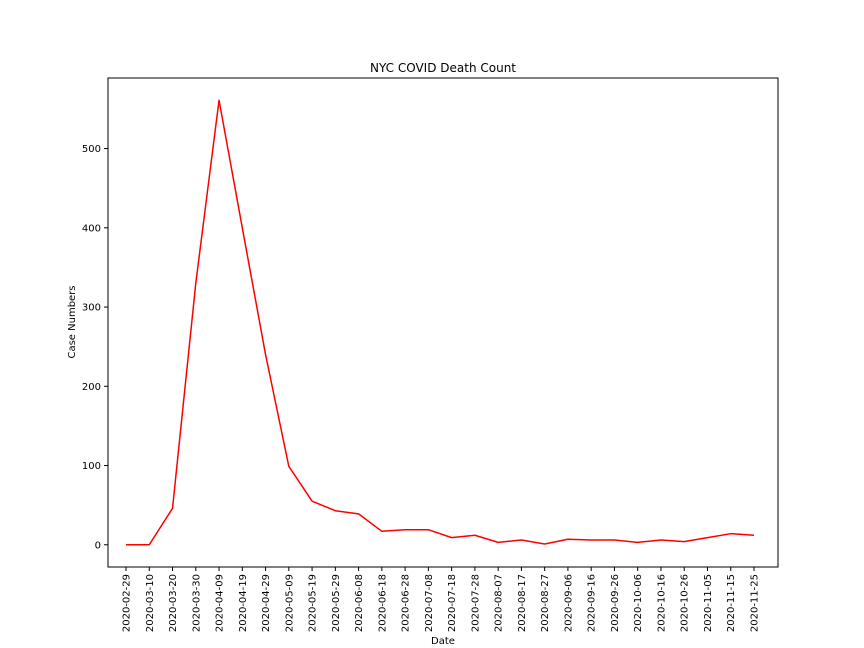 The width and height of the screenshot is (864, 648). What do you see at coordinates (91, 466) in the screenshot?
I see `y-tick-label: 100` at bounding box center [91, 466].